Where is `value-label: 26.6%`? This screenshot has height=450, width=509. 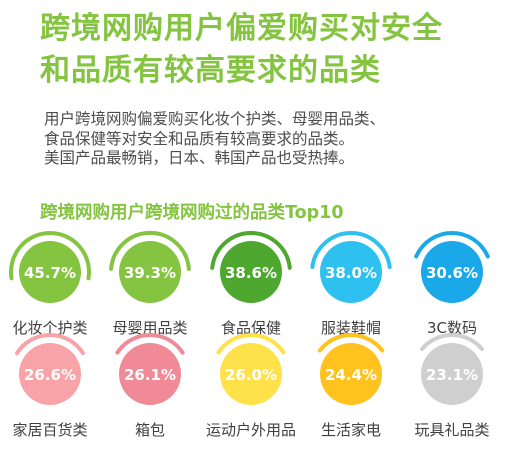
value-label: 26.6% is located at coordinates (50, 375).